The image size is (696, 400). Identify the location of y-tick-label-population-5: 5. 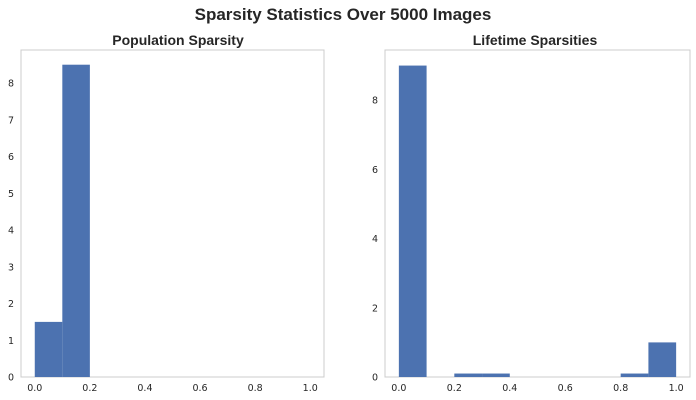
(11, 194).